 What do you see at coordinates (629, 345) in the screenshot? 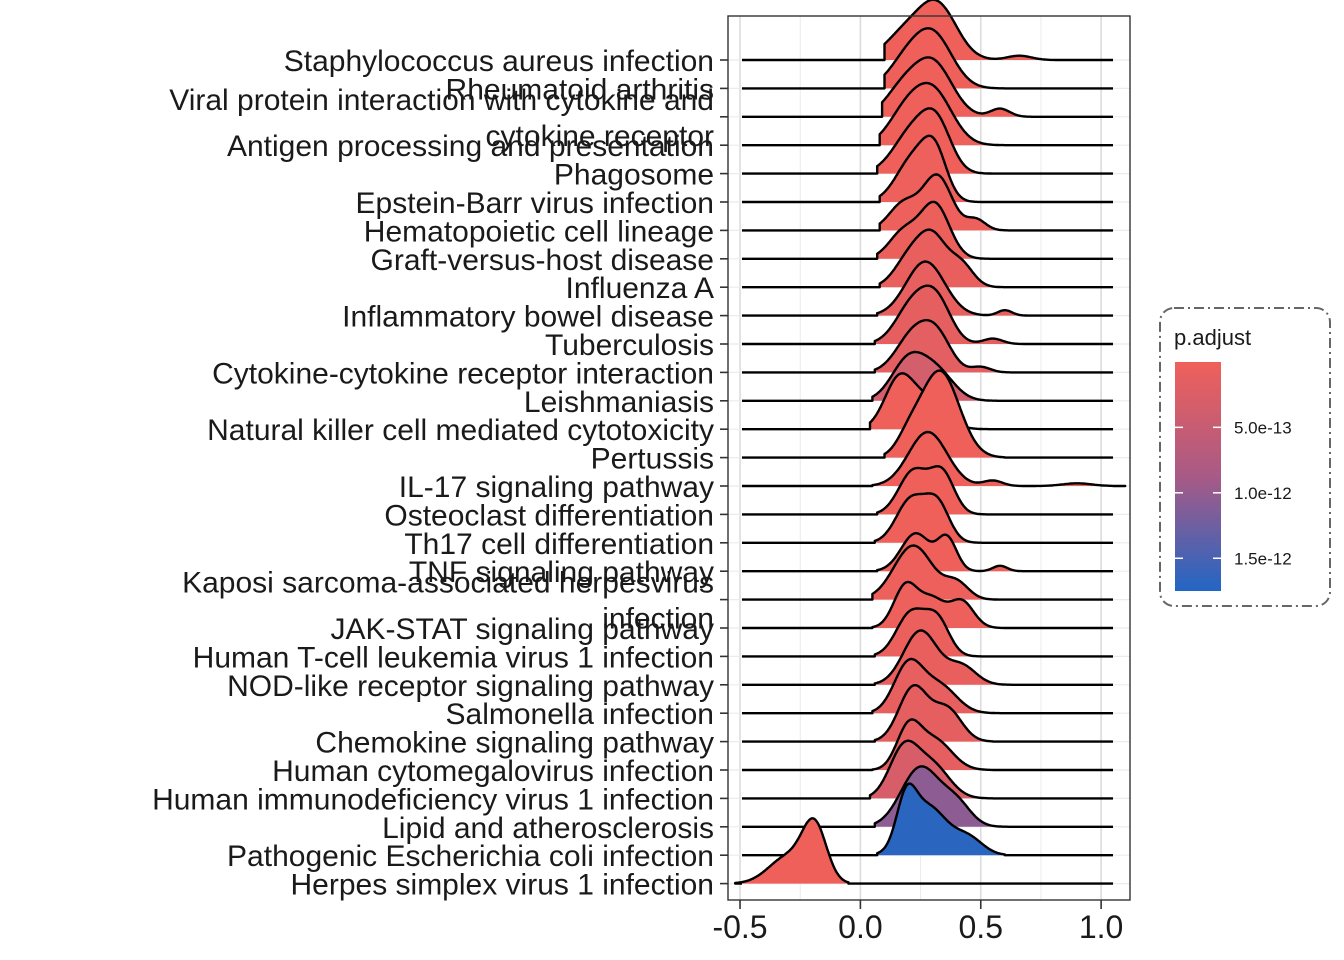
I see `y-tick-label: Tuberculosis` at bounding box center [629, 345].